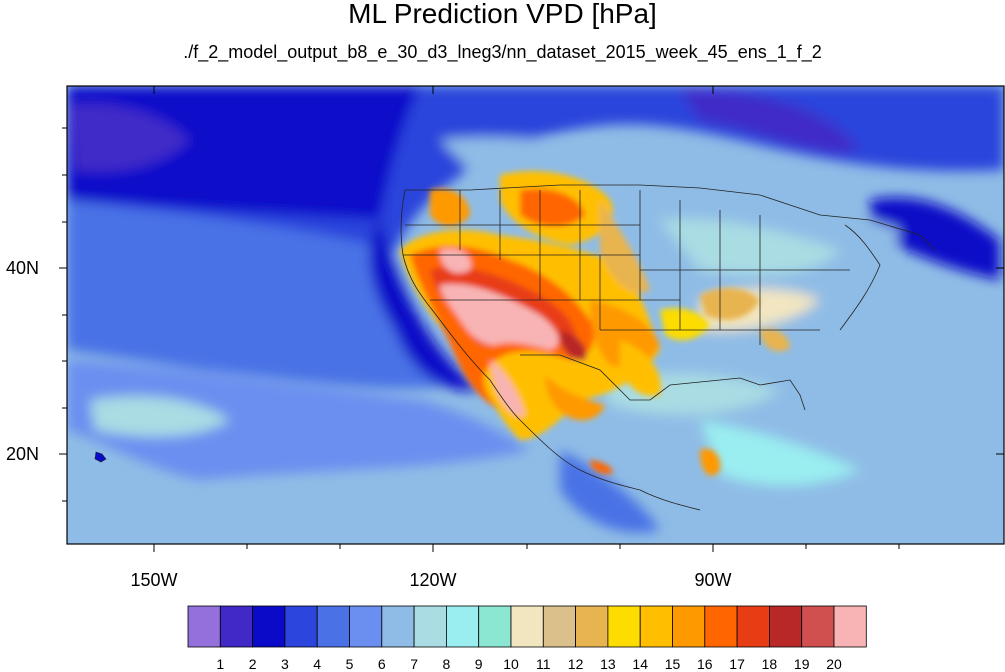  What do you see at coordinates (502, 14) in the screenshot?
I see `map-title: ML Prediction VPD [hPa]` at bounding box center [502, 14].